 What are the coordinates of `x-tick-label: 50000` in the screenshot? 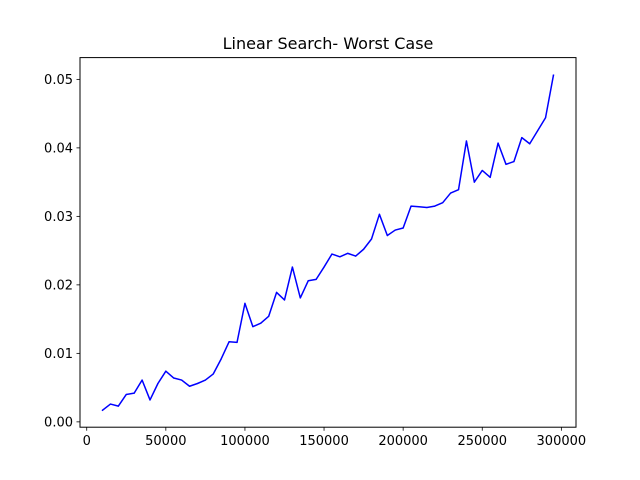 It's located at (165, 441).